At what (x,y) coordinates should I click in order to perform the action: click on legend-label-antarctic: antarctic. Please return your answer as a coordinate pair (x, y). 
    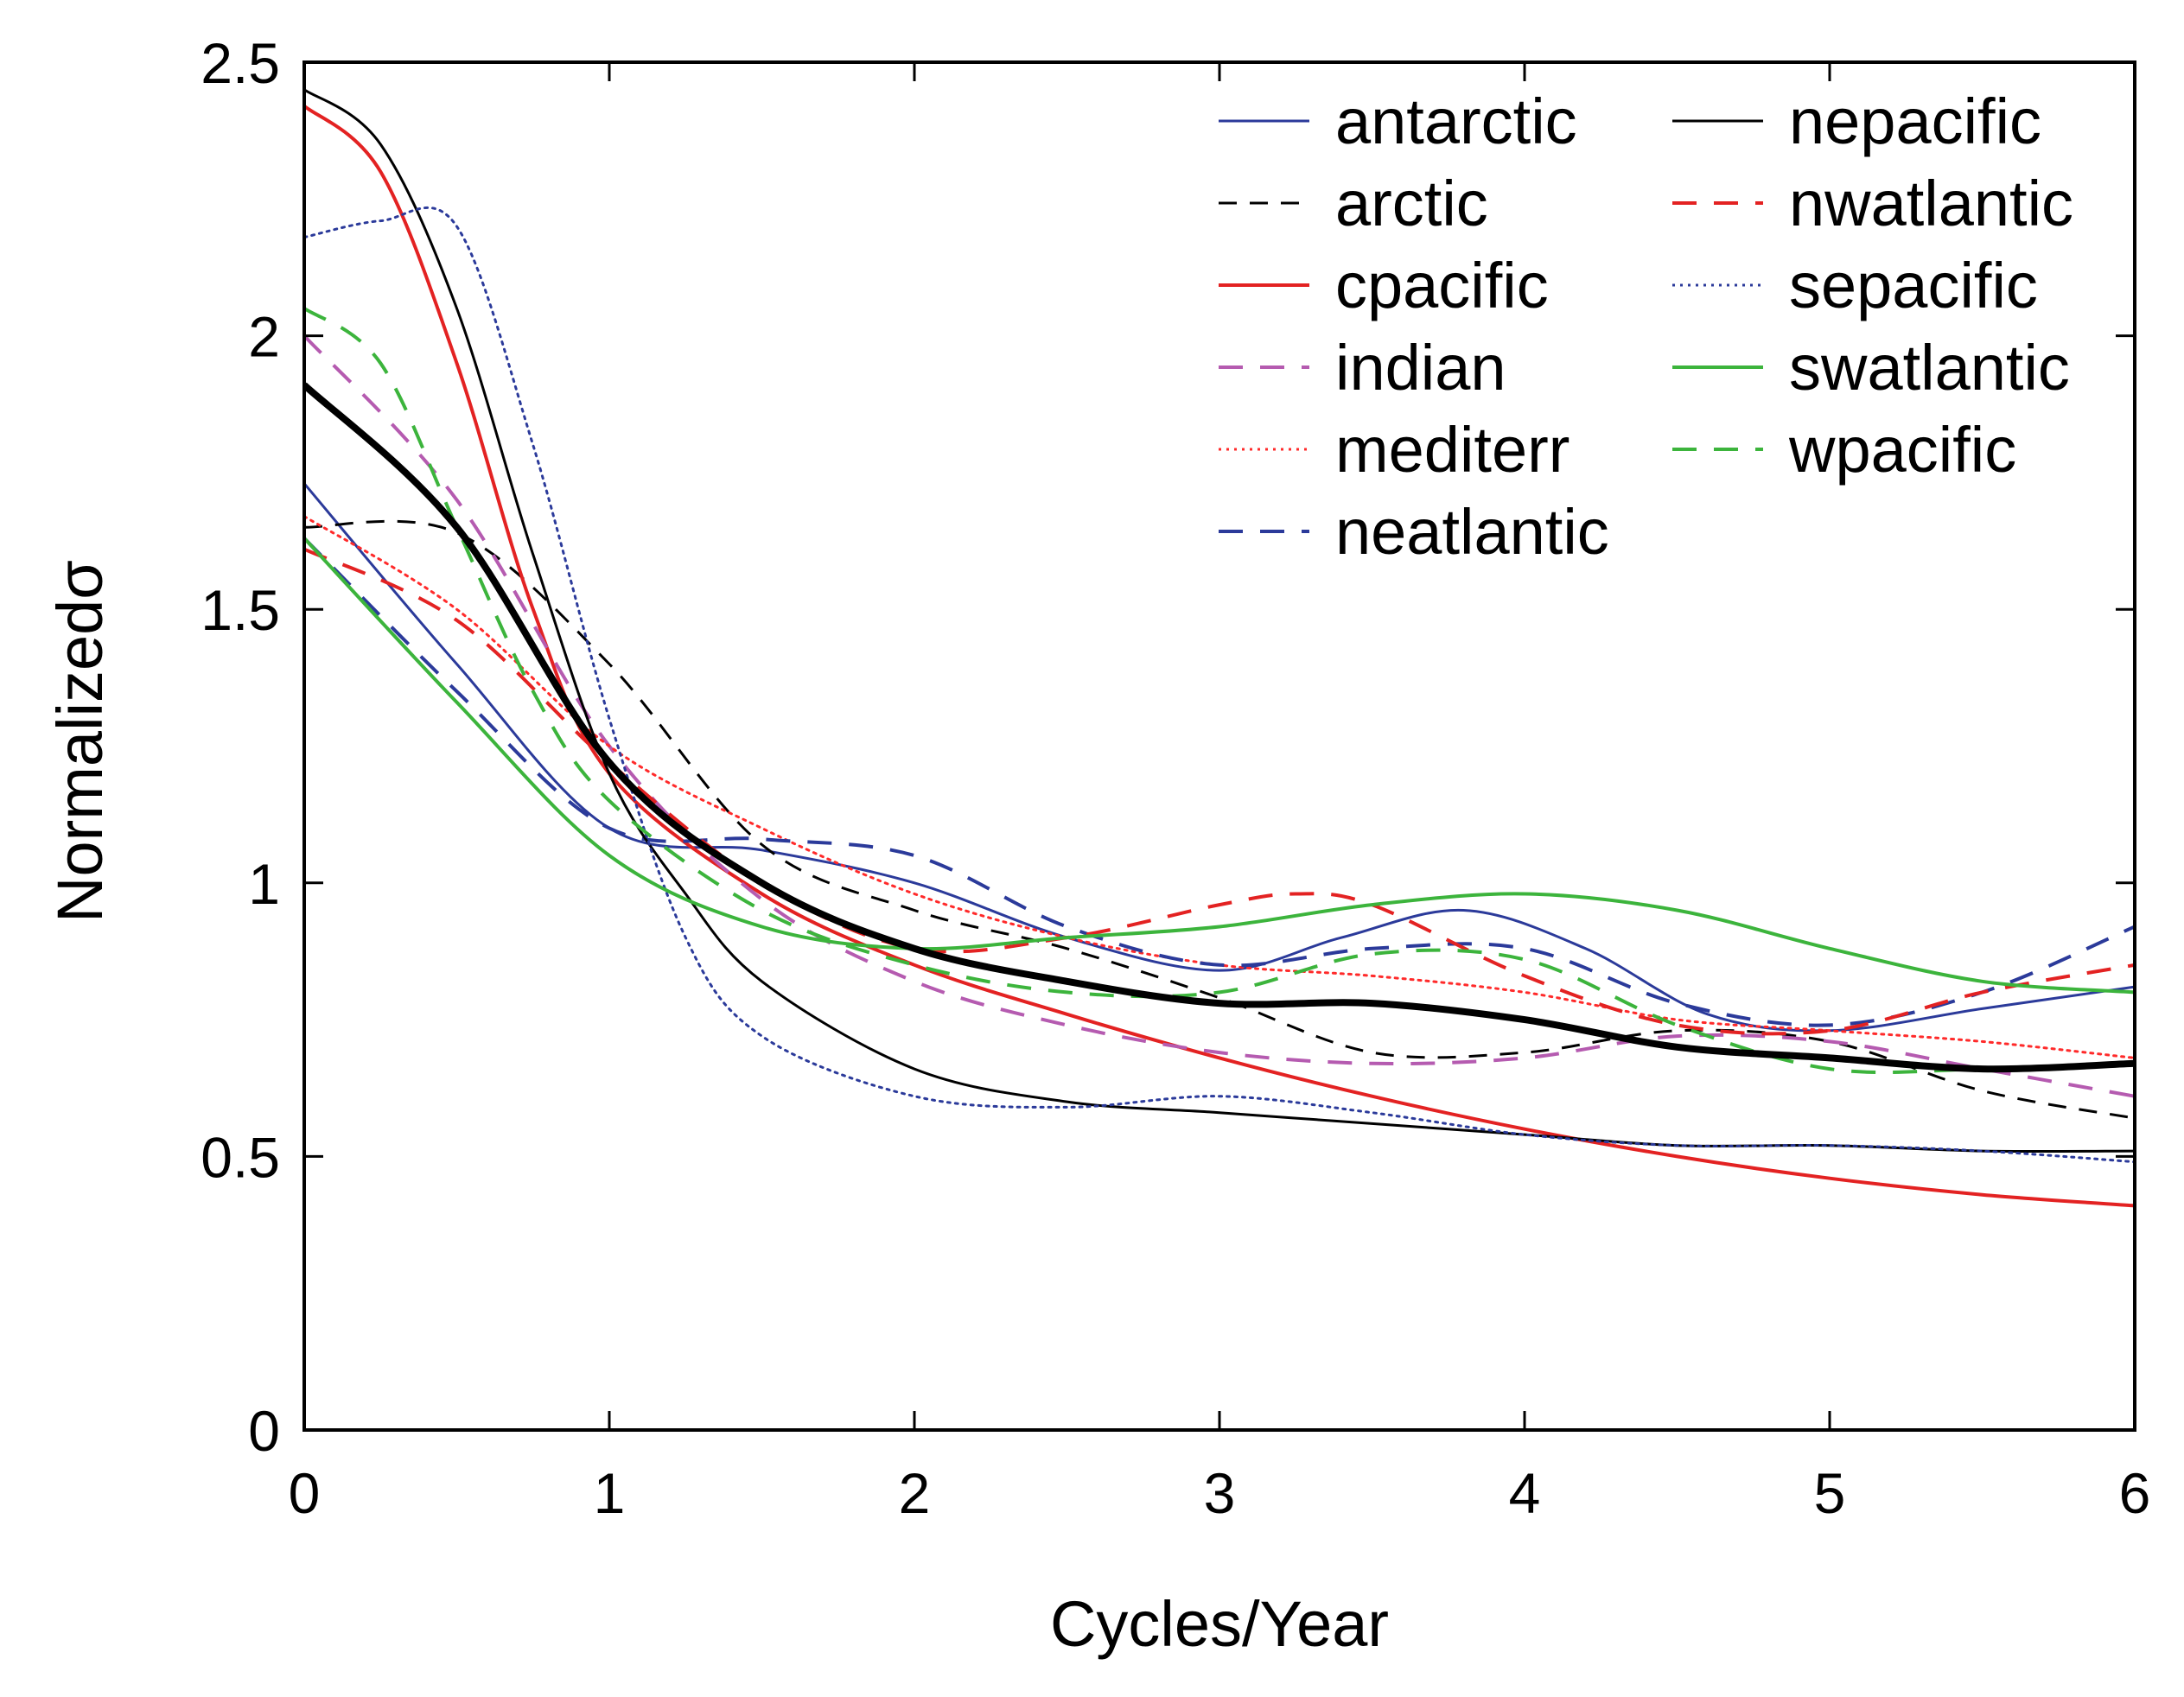
    Looking at the image, I should click on (1456, 121).